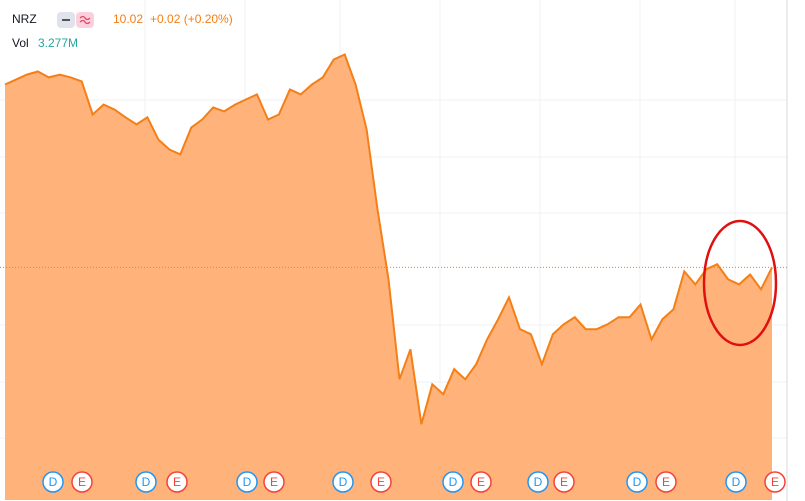 This screenshot has height=501, width=805. Describe the element at coordinates (740, 283) in the screenshot. I see `highlight-circle` at that location.